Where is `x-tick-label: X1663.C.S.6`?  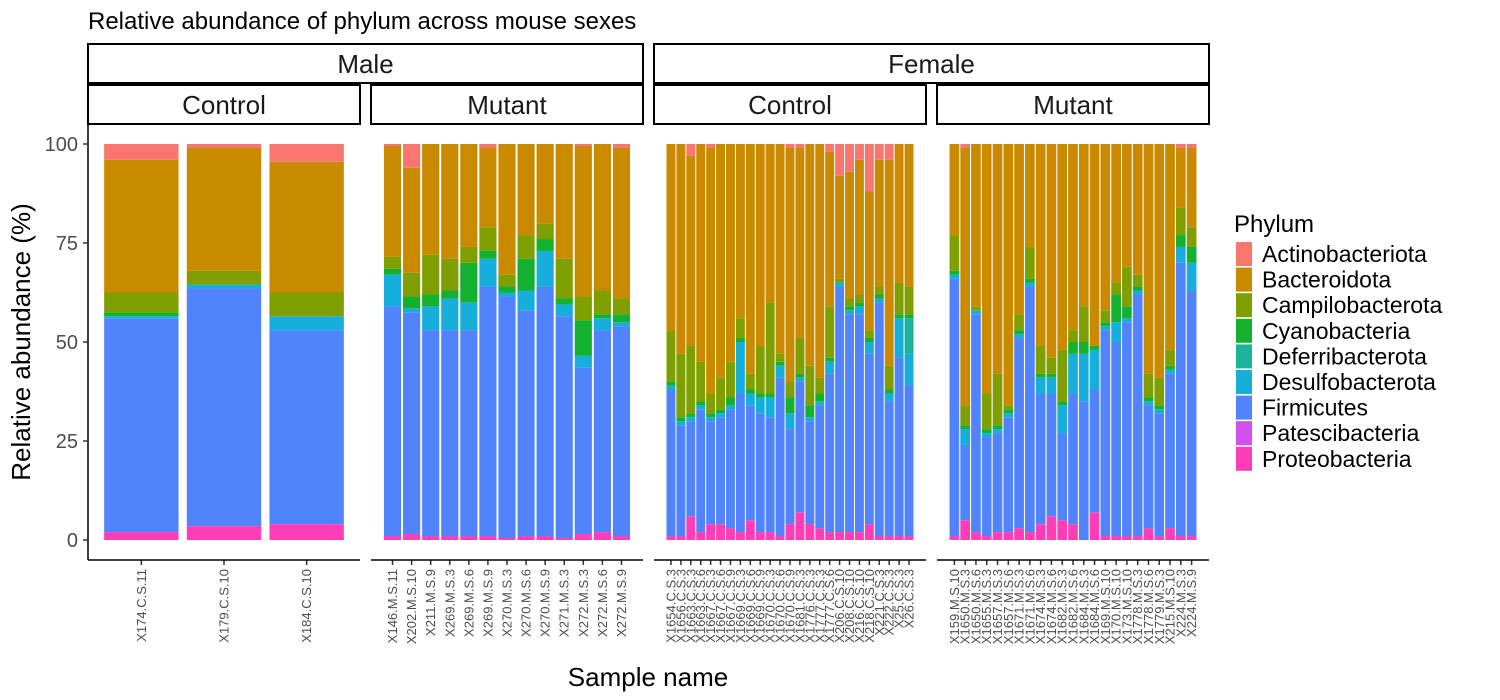 x-tick-label: X1663.C.S.6 is located at coordinates (700, 606).